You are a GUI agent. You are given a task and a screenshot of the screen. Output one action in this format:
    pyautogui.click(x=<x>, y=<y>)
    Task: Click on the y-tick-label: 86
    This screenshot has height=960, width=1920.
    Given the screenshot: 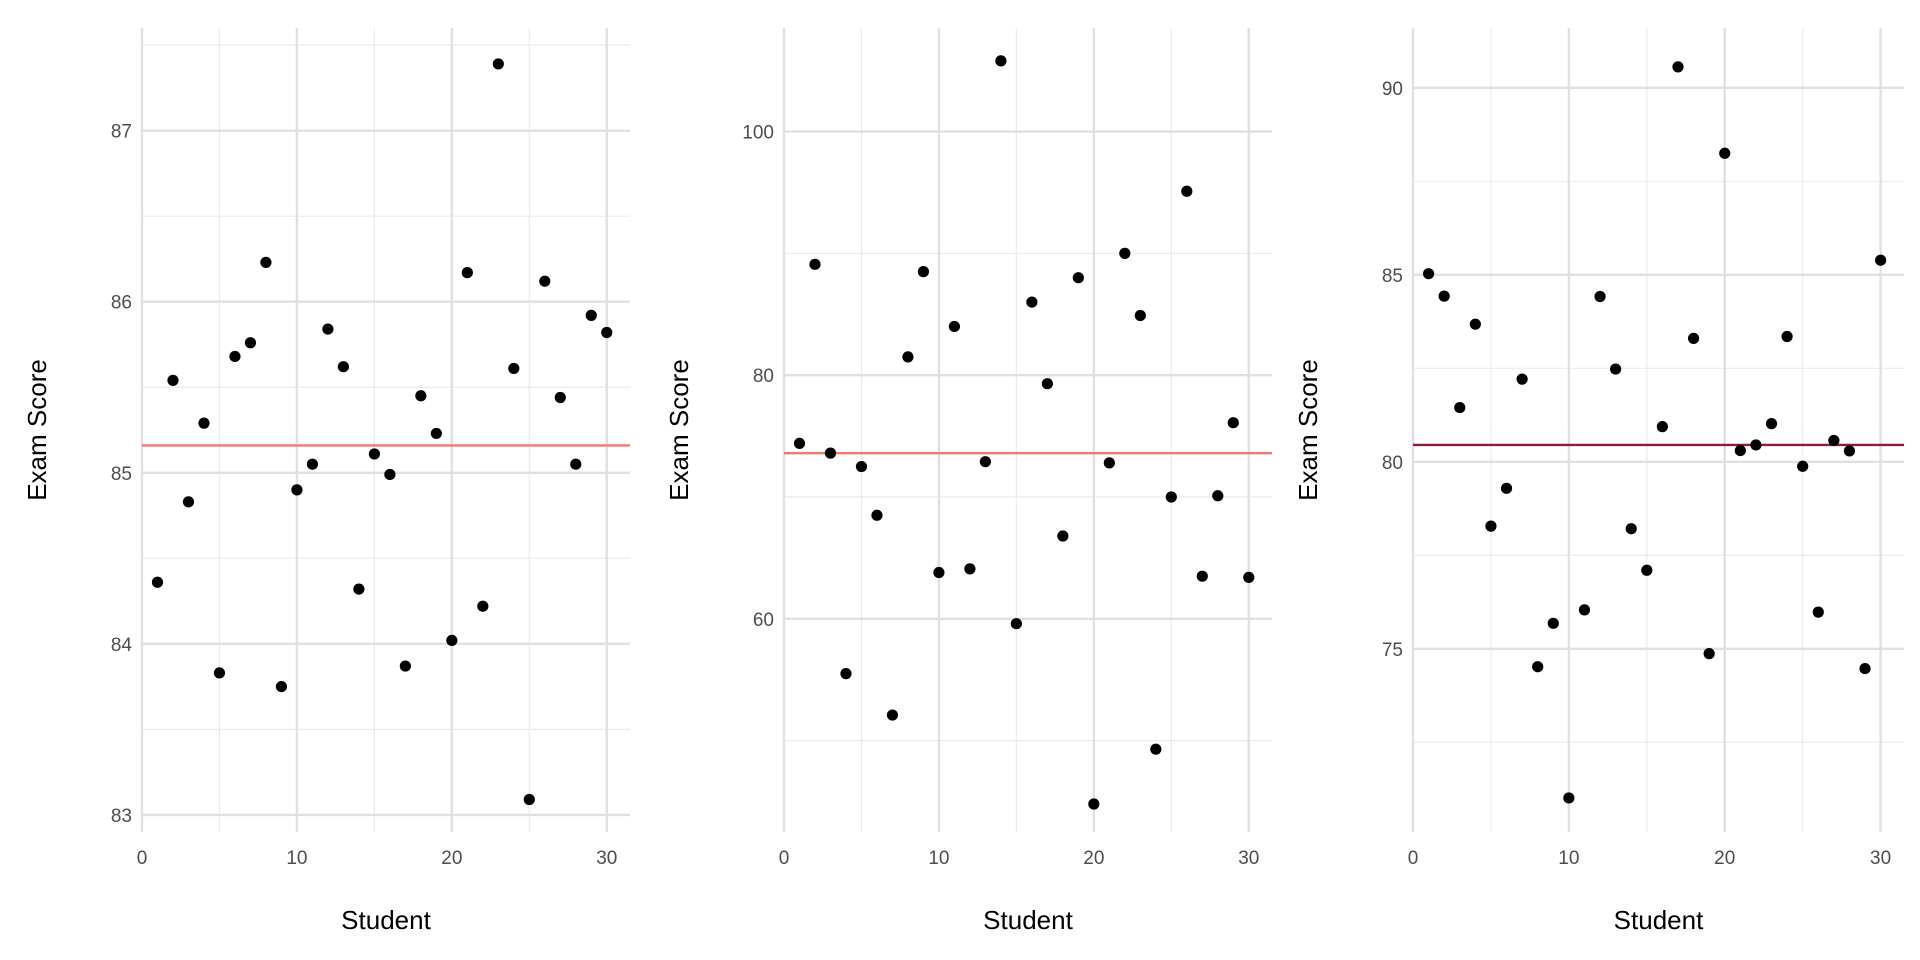 What is the action you would take?
    pyautogui.click(x=121, y=303)
    